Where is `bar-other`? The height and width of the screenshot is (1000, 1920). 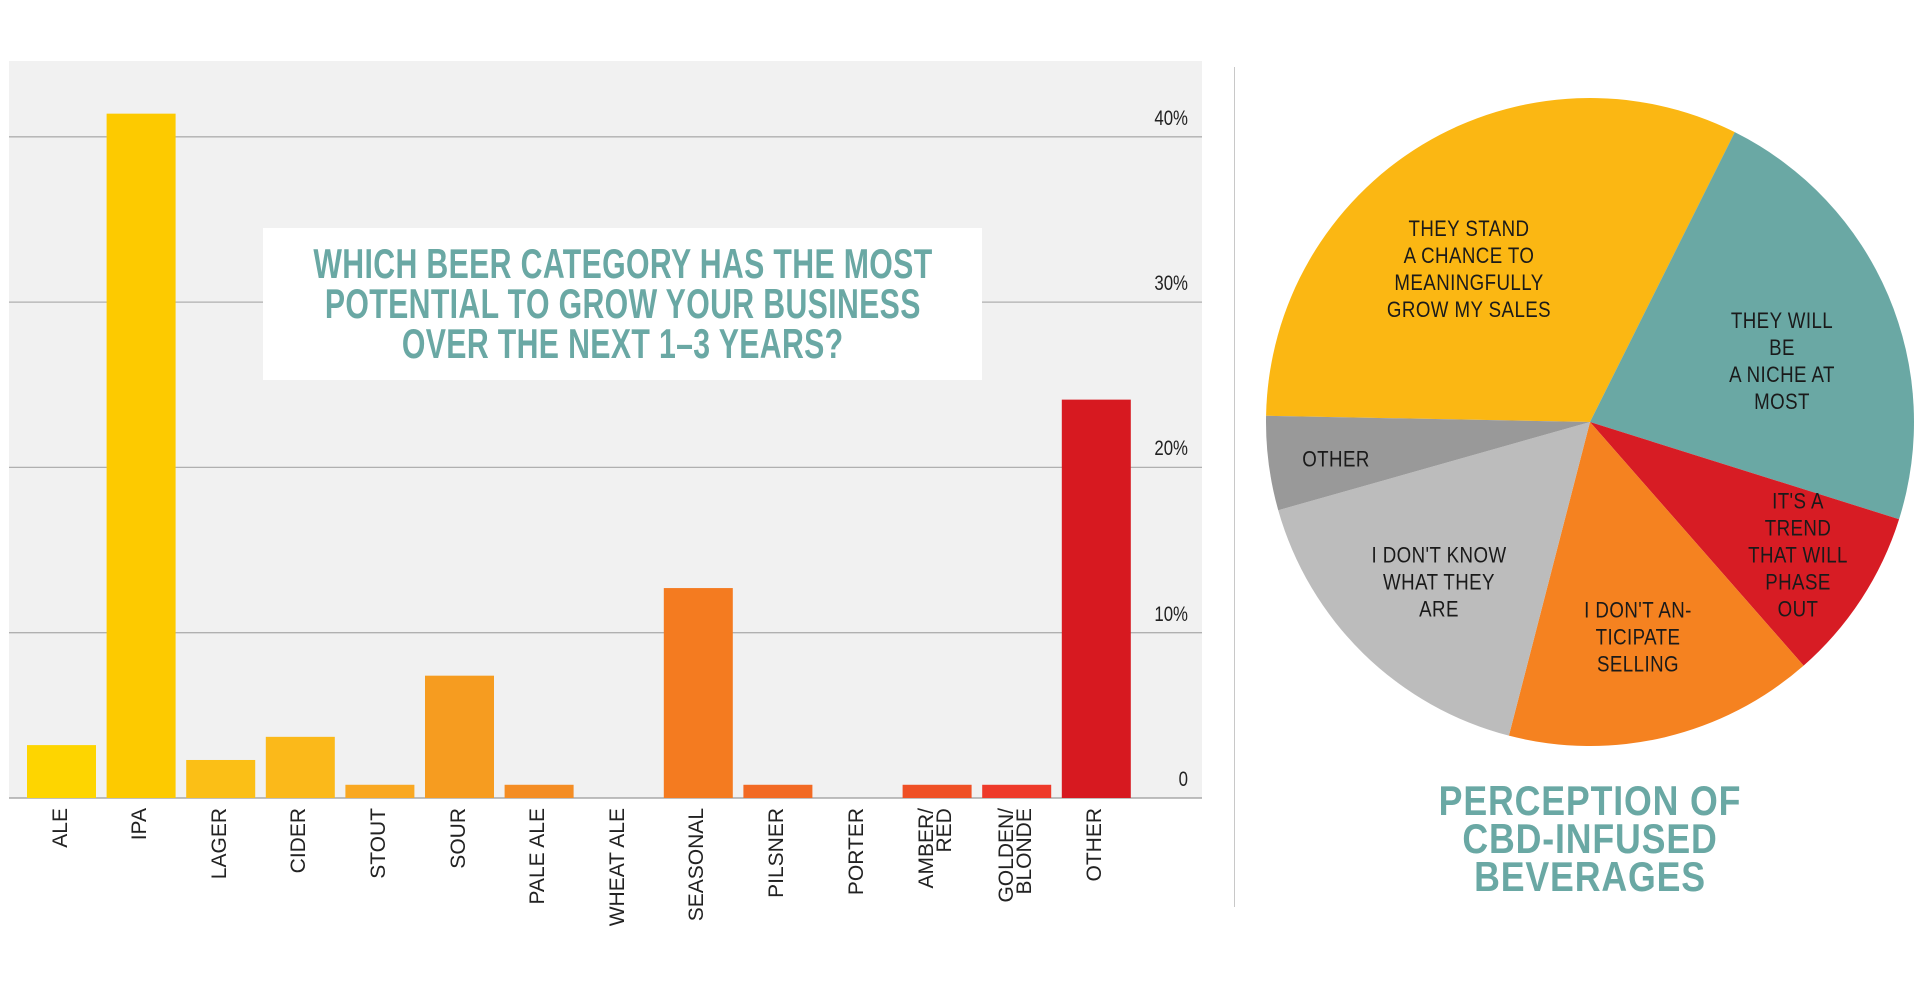
bar-other is located at coordinates (1096, 598).